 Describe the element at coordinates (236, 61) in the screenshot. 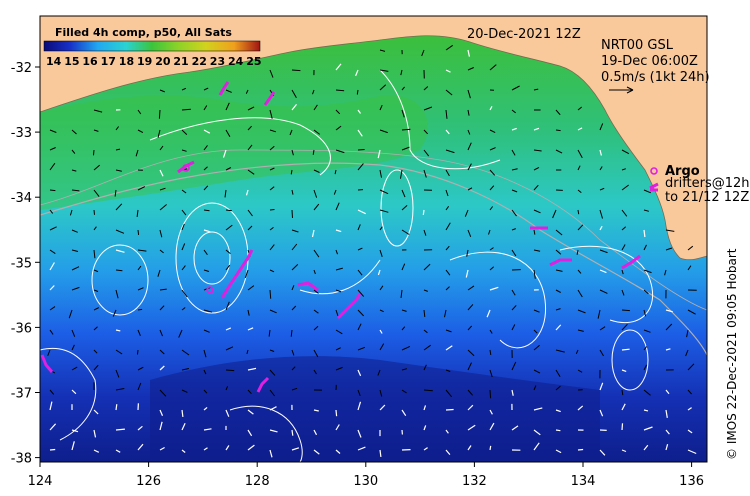

I see `colorbar-tick-label: 24` at that location.